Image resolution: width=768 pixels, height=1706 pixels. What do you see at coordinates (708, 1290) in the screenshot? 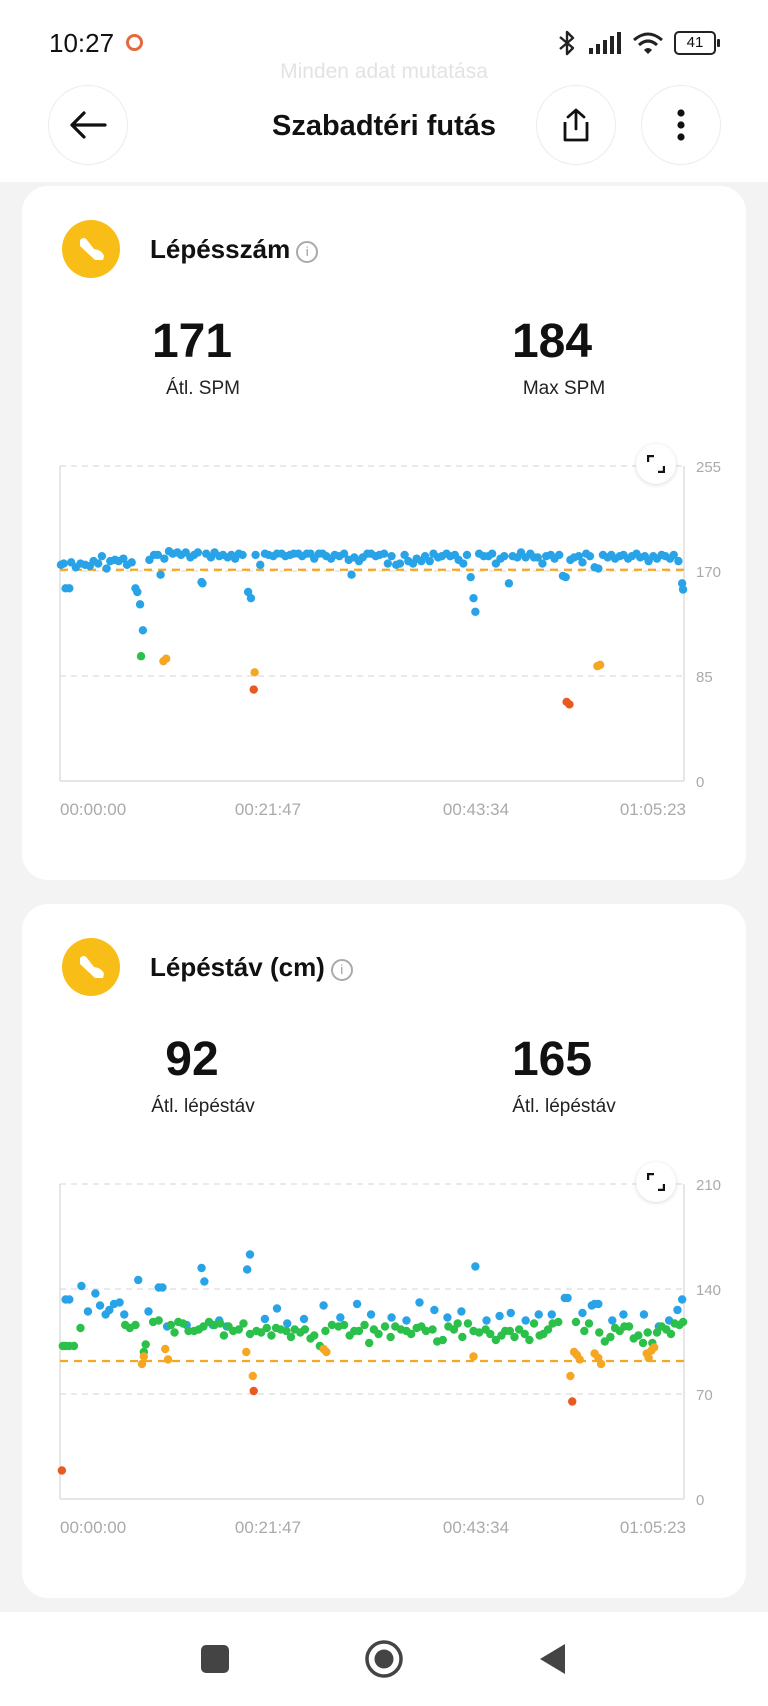
I see `y-tick-label: 140` at bounding box center [708, 1290].